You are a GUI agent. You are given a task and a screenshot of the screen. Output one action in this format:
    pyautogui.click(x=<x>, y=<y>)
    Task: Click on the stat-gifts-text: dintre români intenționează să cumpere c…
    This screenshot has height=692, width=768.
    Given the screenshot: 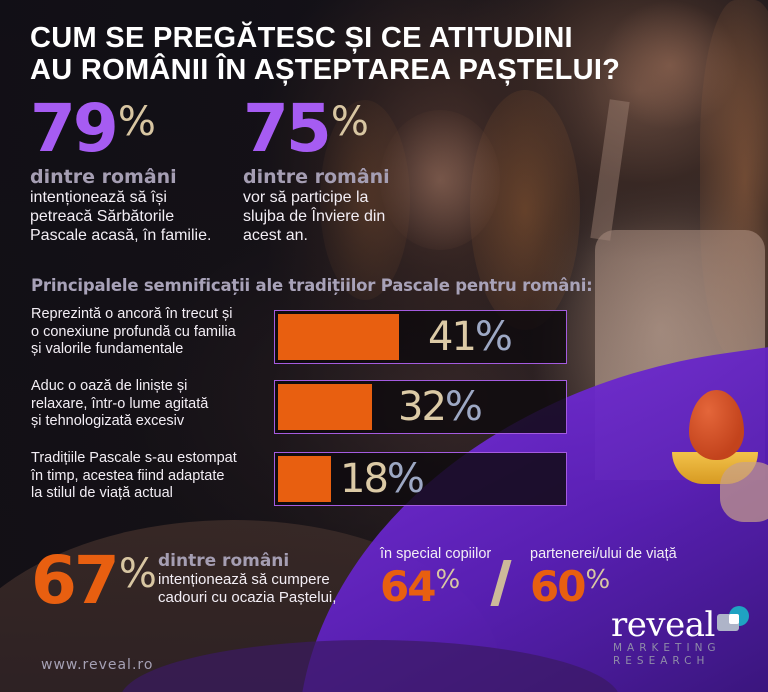 What is the action you would take?
    pyautogui.click(x=247, y=579)
    